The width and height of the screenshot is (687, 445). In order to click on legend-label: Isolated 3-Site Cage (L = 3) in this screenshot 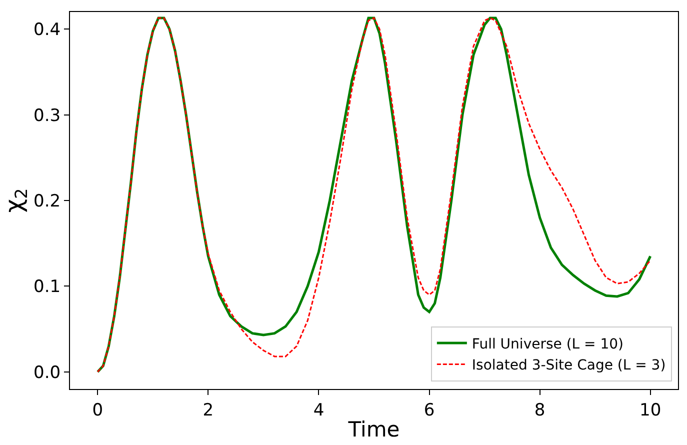, I will do `click(569, 366)`.